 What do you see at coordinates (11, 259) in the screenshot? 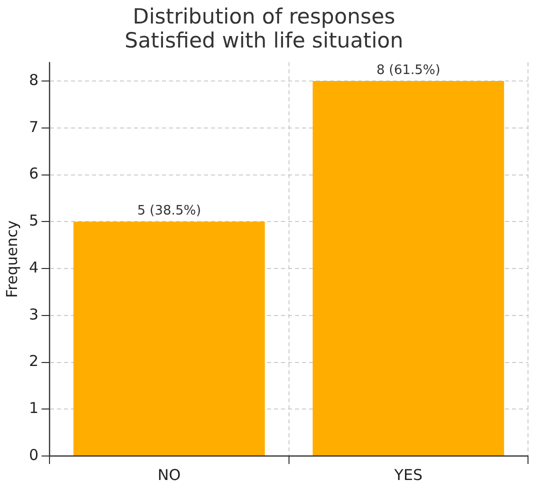
I see `y-axis-title: Frequency` at bounding box center [11, 259].